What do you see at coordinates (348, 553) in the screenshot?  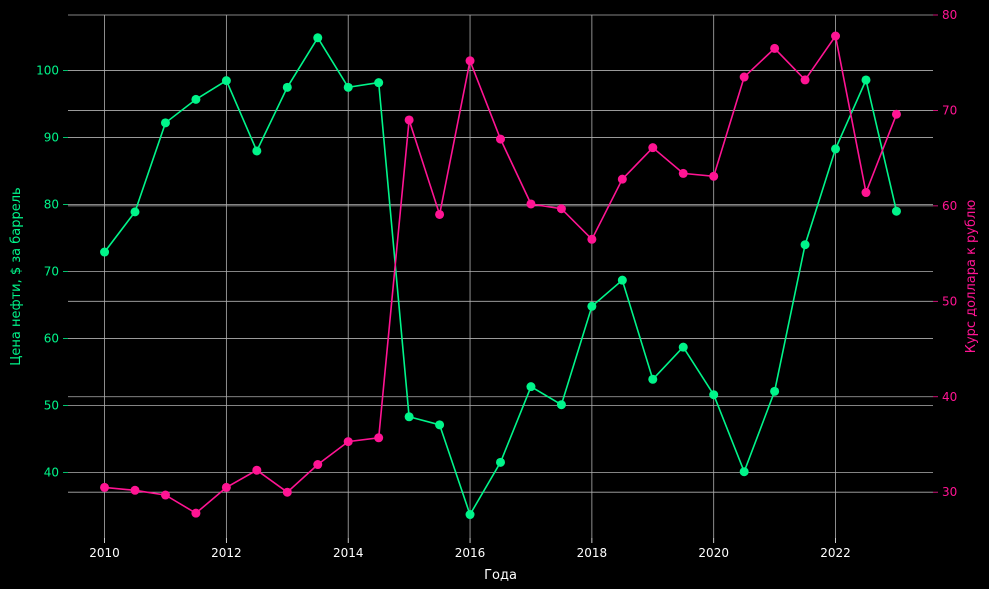 I see `x-tick-label: 2014` at bounding box center [348, 553].